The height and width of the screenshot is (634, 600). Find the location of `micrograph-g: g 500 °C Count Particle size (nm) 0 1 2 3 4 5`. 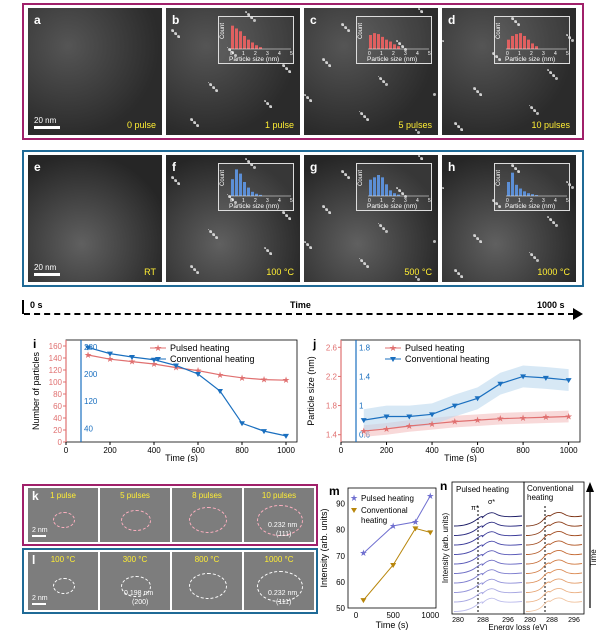

micrograph-g: g 500 °C Count Particle size (nm) 0 1 2 3 4 5 is located at coordinates (371, 218).